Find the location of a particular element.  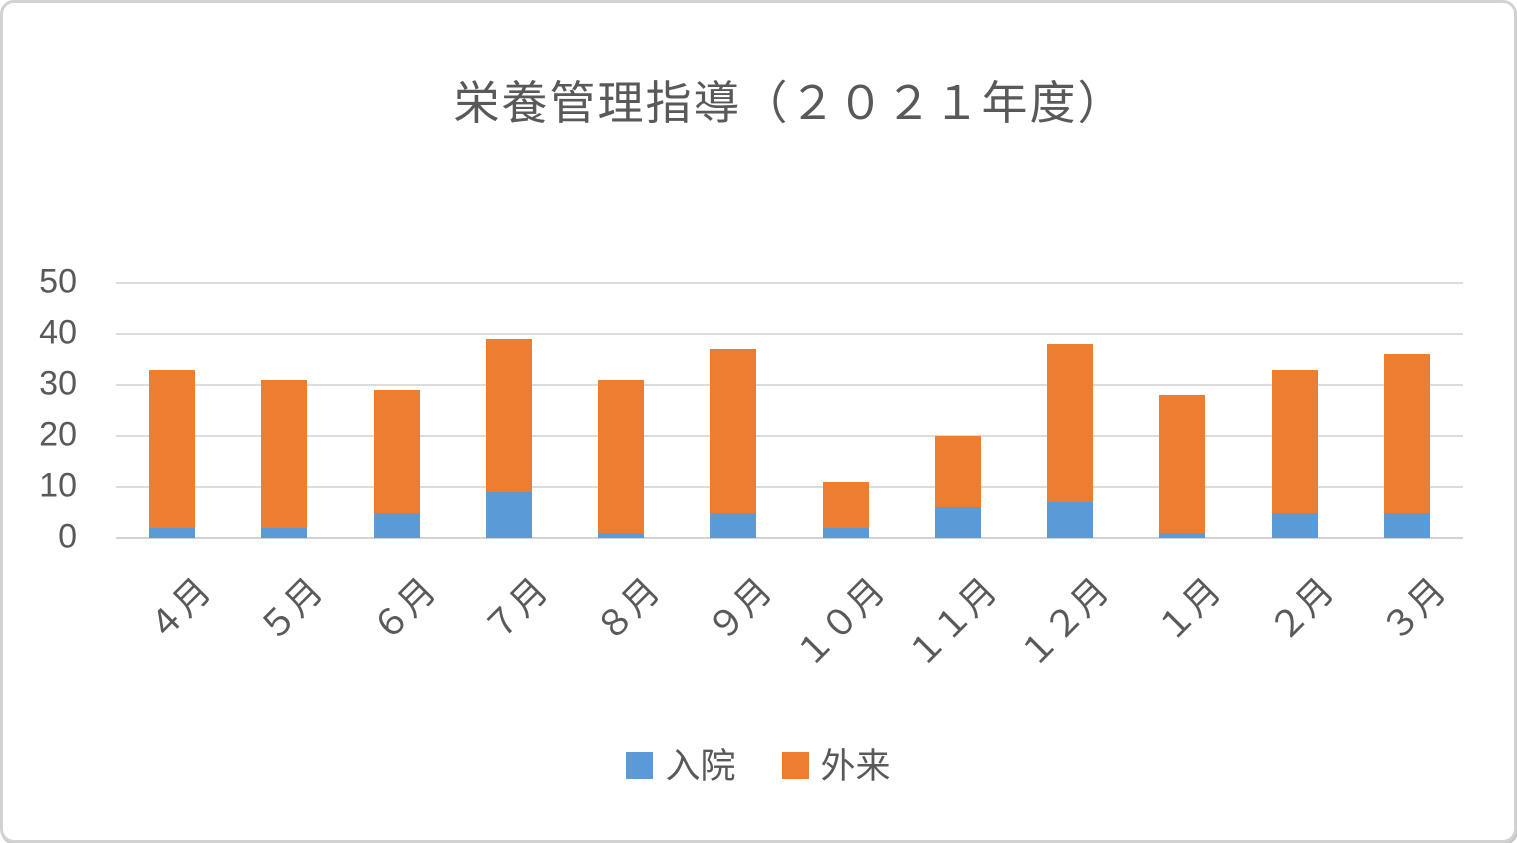

x-tick-label: ７月 is located at coordinates (515, 609).